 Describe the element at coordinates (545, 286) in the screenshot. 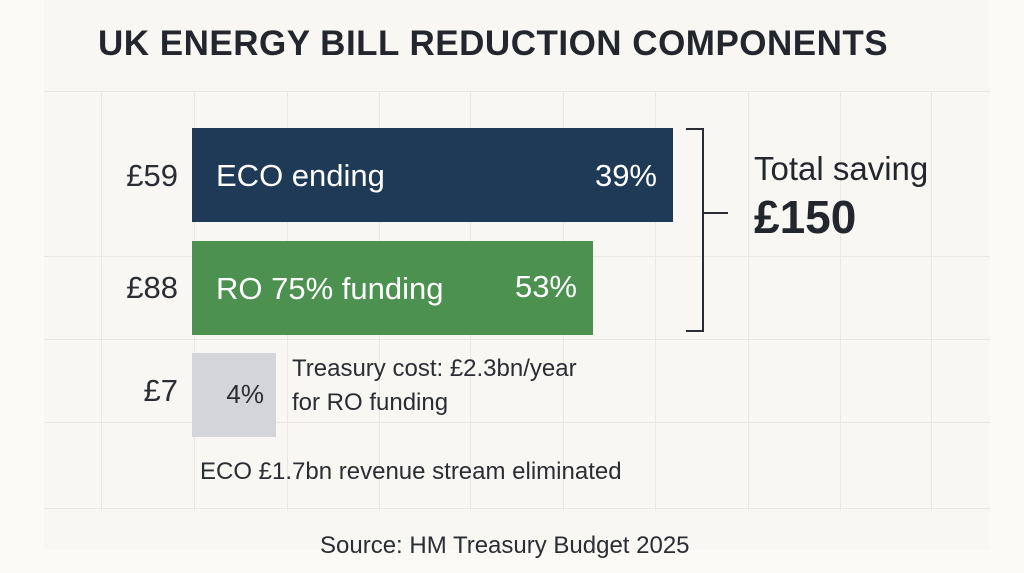

I see `bar-pct-ro: 53%` at that location.